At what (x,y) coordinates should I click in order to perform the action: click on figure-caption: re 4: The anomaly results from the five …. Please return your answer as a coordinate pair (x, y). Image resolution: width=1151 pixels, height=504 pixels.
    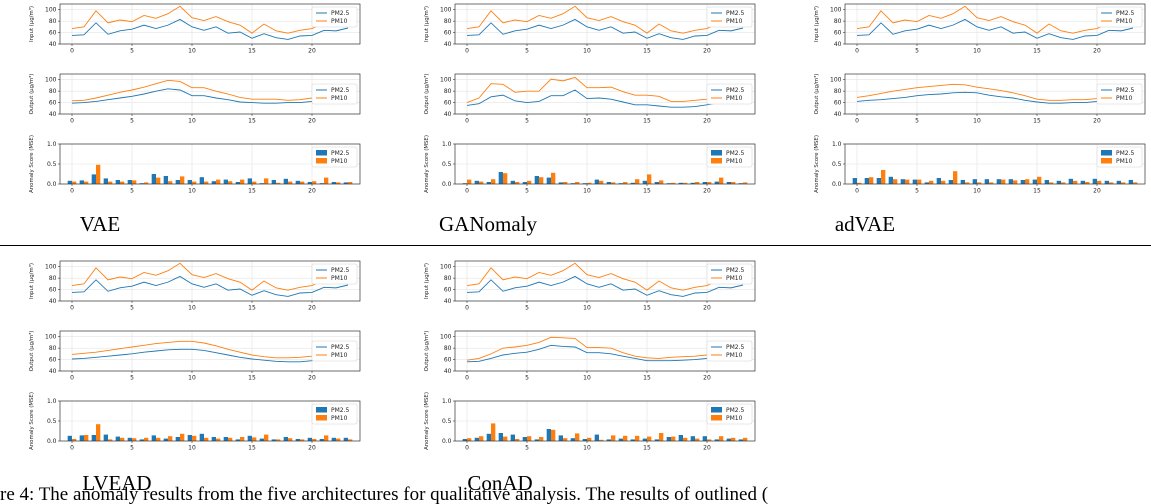
    Looking at the image, I should click on (575, 494).